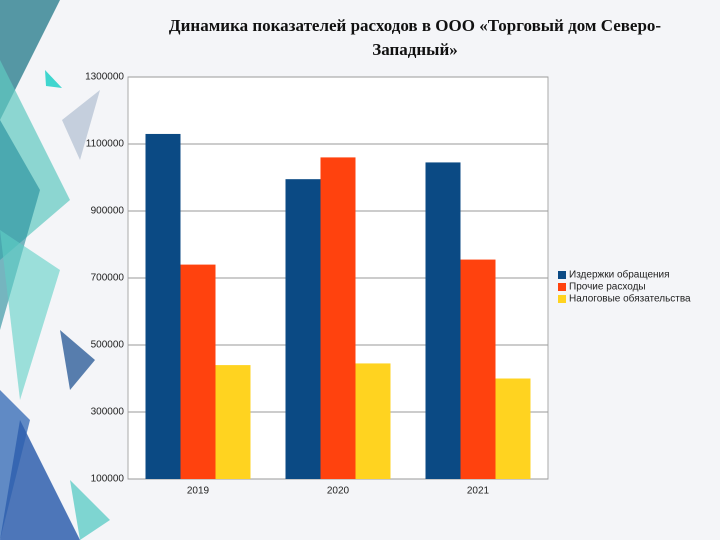 Image resolution: width=720 pixels, height=540 pixels. I want to click on x-tick-label: 2021, so click(478, 491).